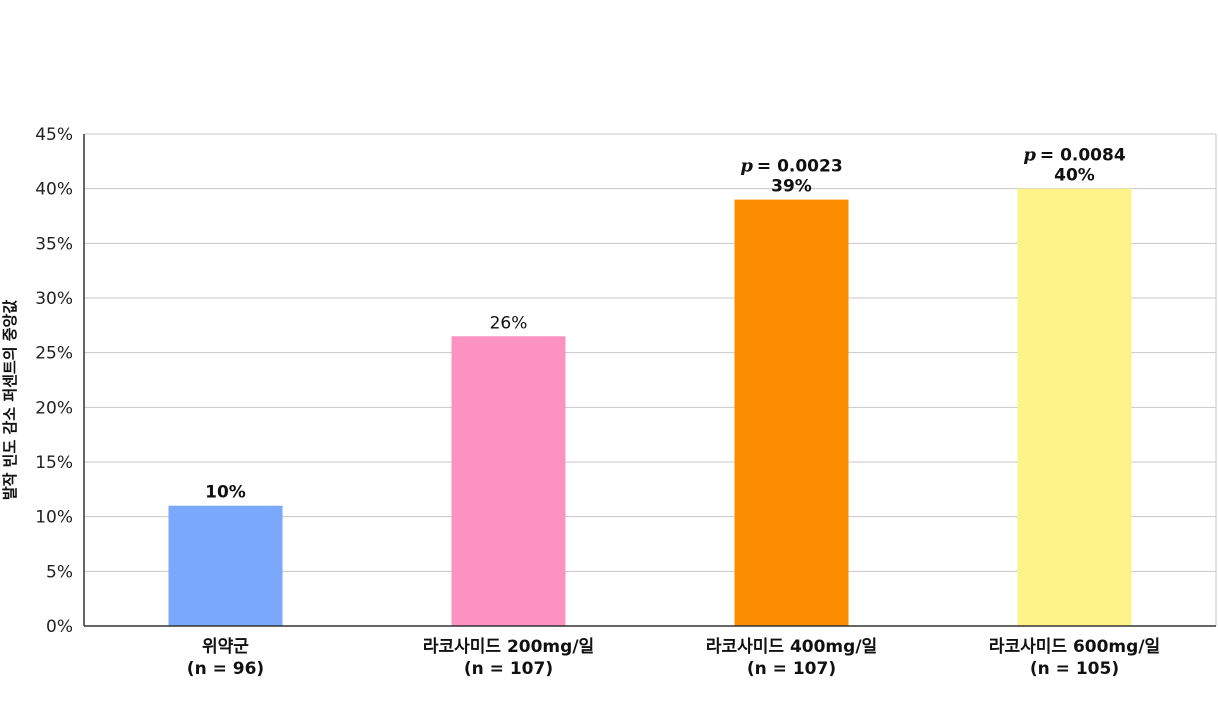 This screenshot has width=1218, height=710. Describe the element at coordinates (54, 190) in the screenshot. I see `y-tick-label: 40%` at that location.